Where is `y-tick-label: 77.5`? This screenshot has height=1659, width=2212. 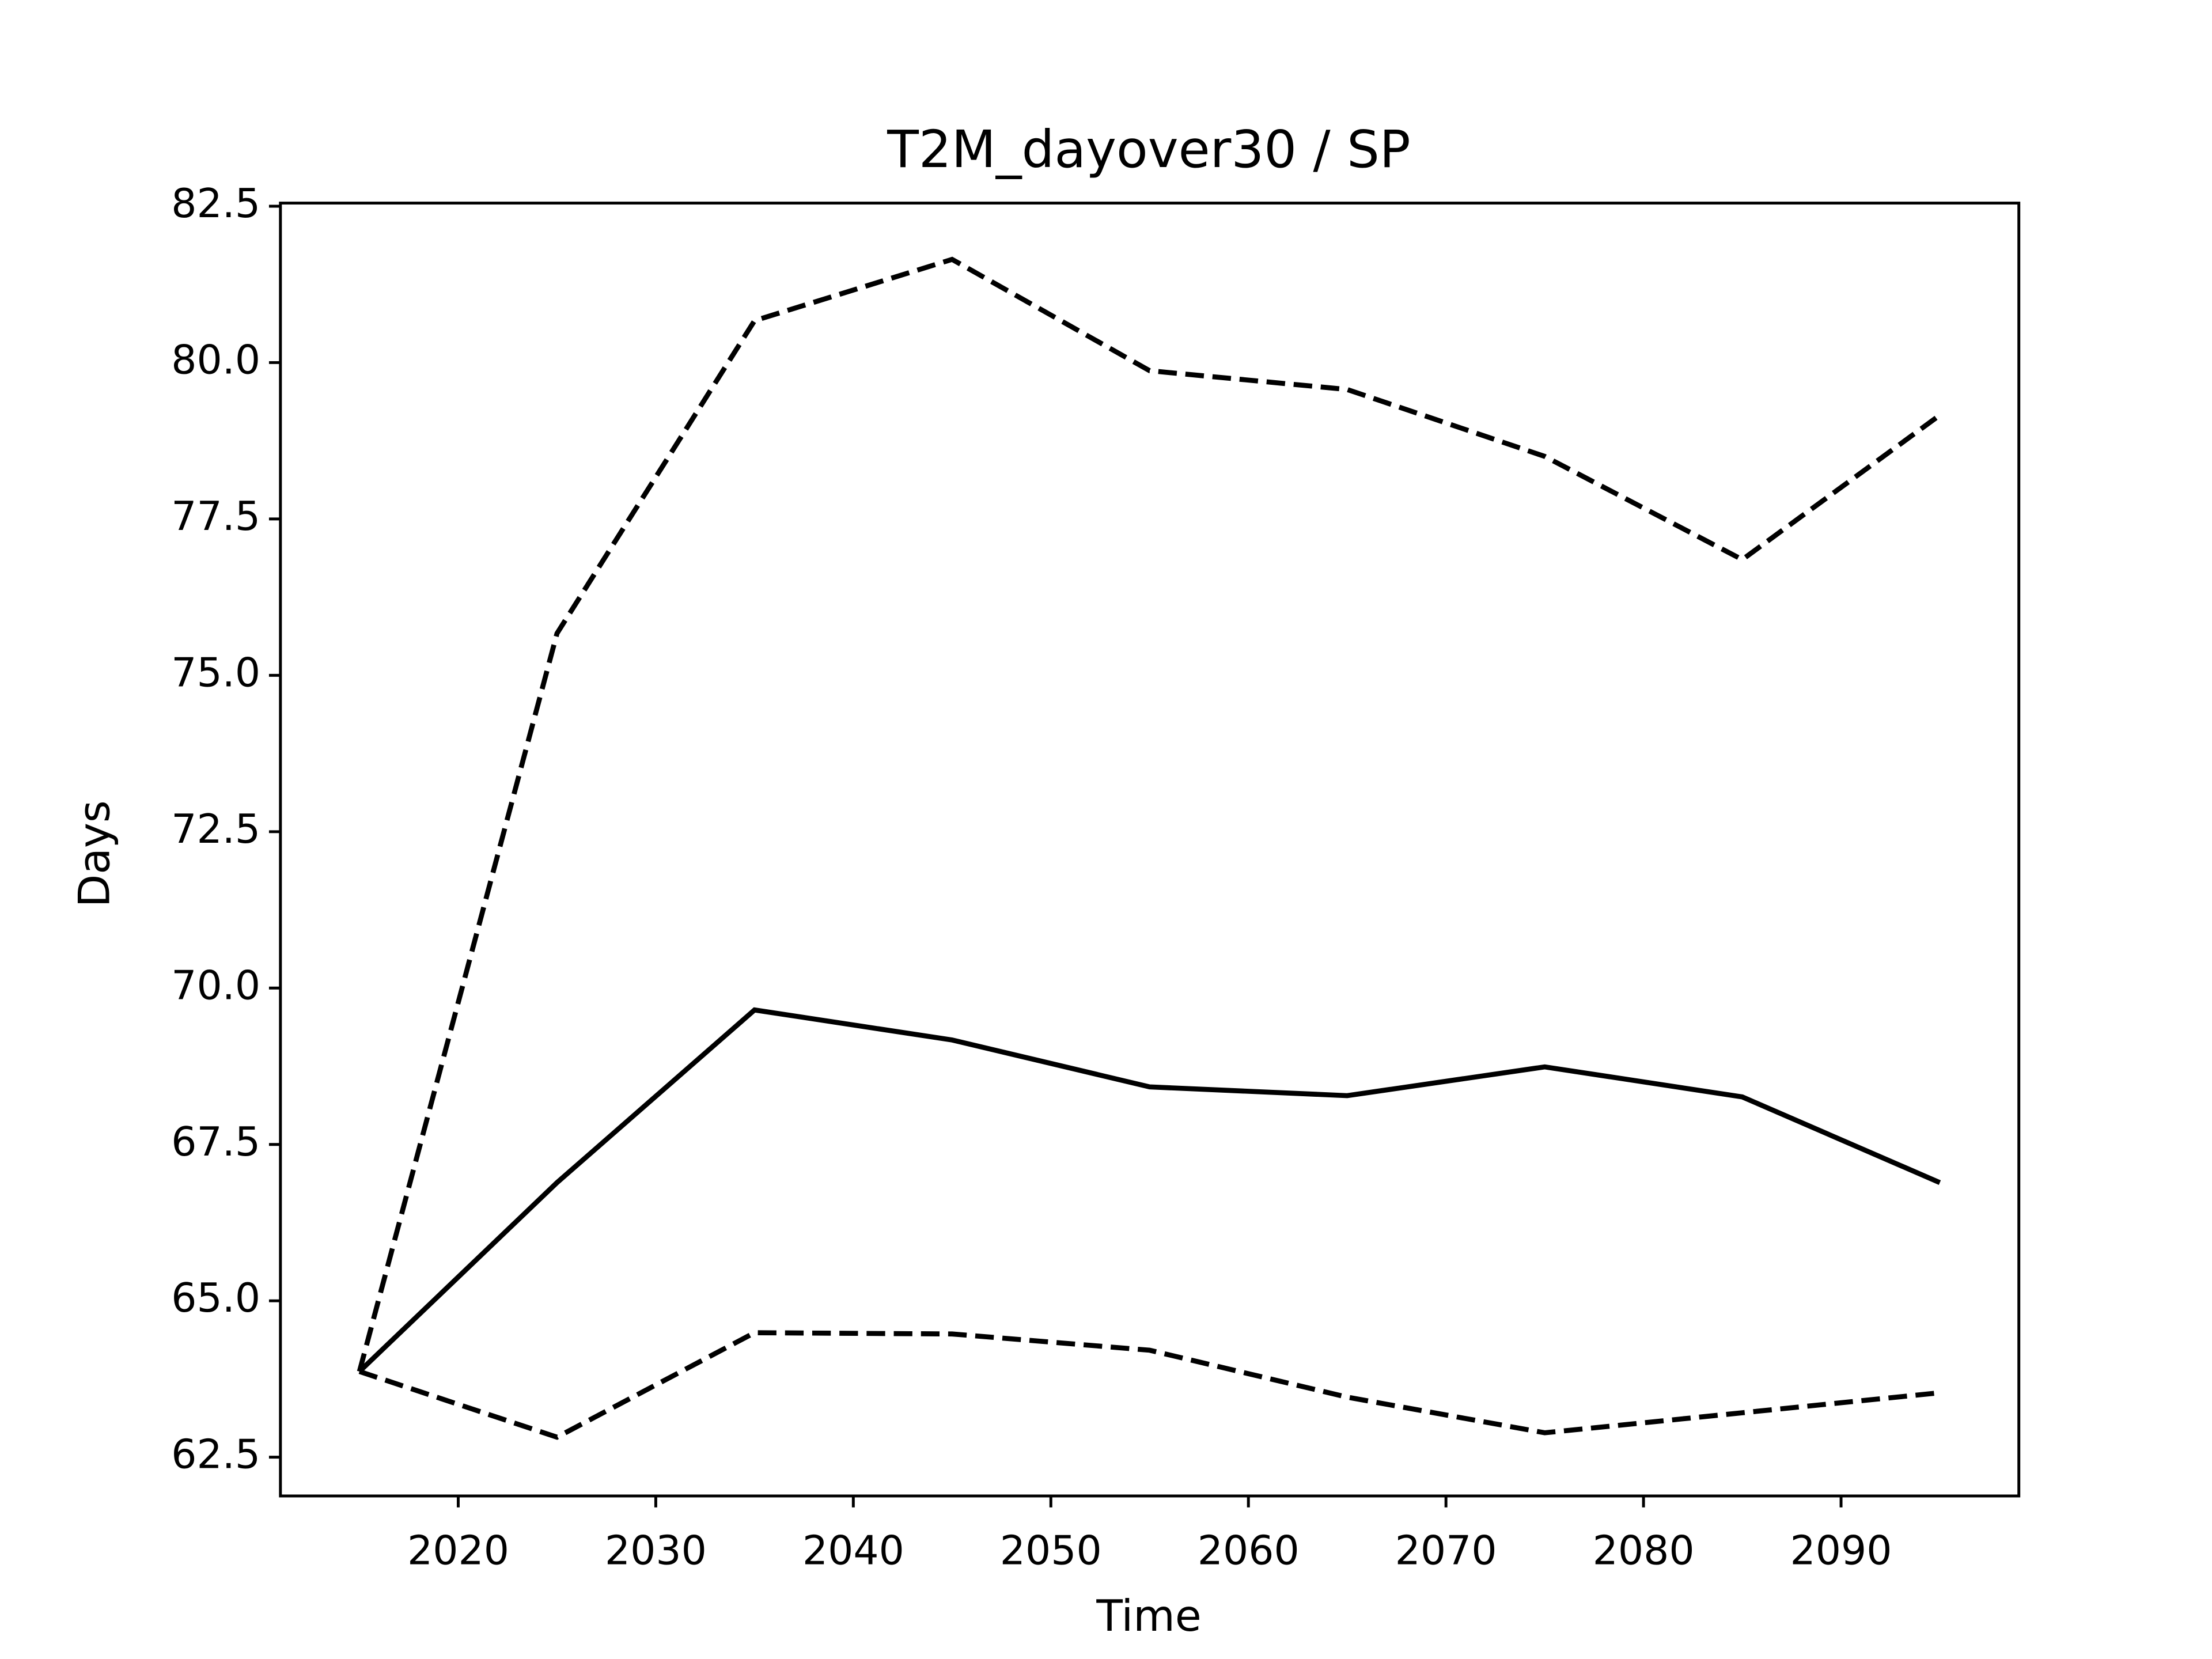
y-tick-label: 77.5 is located at coordinates (215, 516).